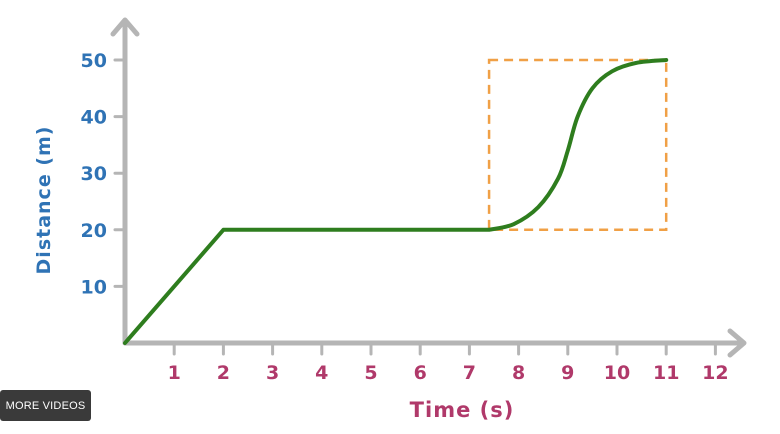 Image resolution: width=780 pixels, height=434 pixels. I want to click on x-axis-arrow, so click(737, 343).